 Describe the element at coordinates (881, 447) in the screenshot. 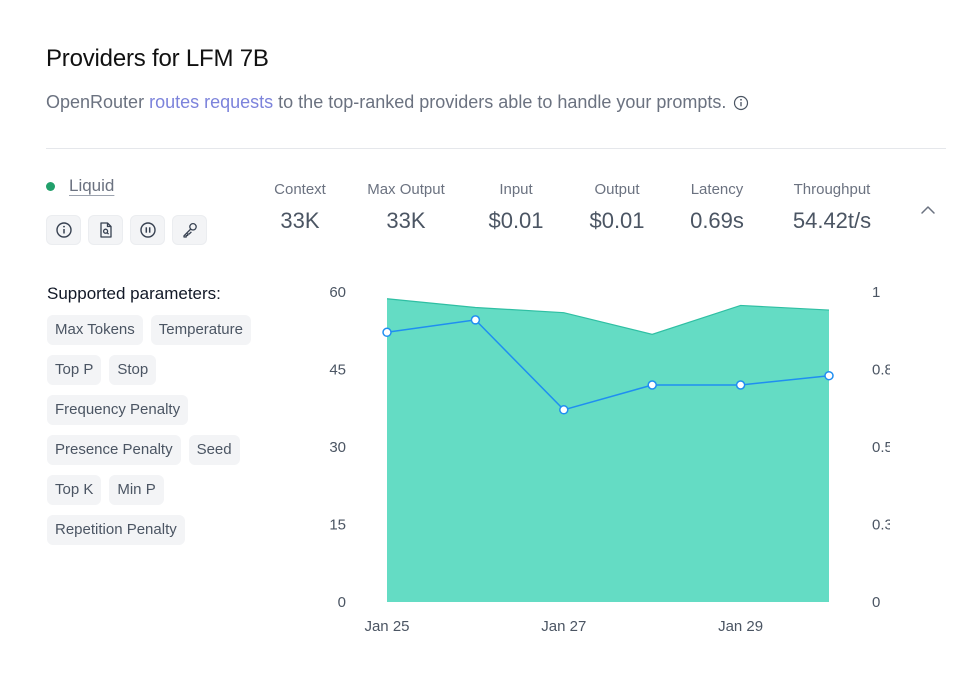

I see `right-axis-tick-label: 0.5` at that location.